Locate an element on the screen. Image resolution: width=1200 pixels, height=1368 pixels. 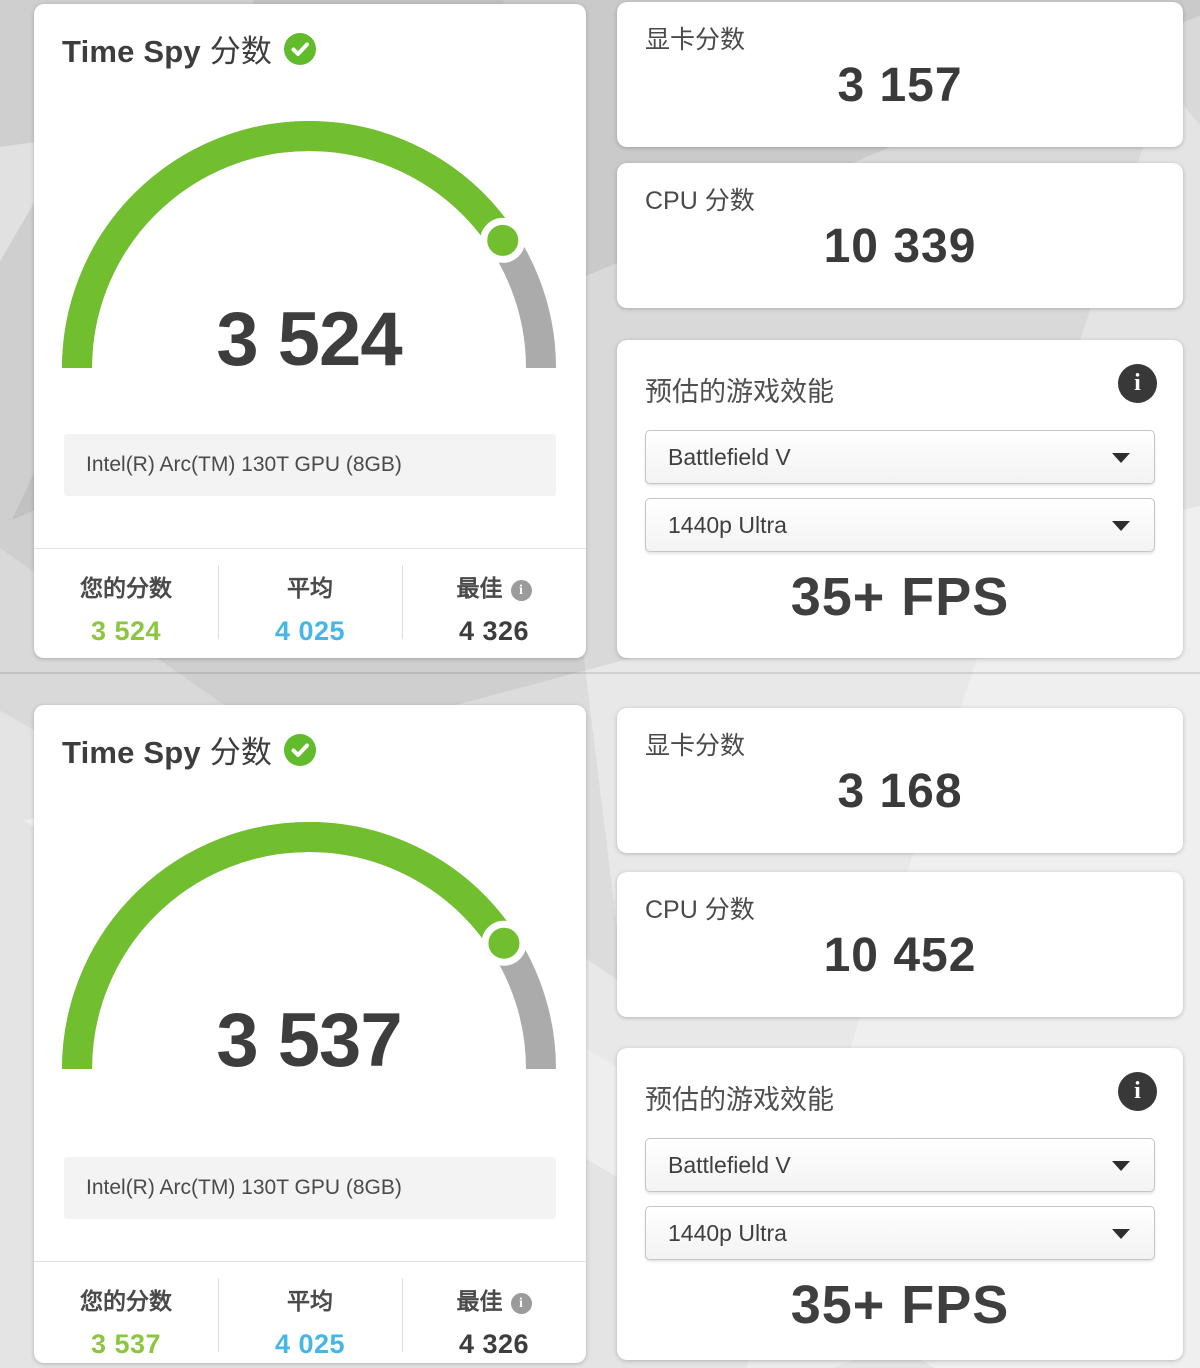
score-comparison-row: 您的分数 3 524 平均 4 025 最佳 i 4 326 is located at coordinates (310, 603).